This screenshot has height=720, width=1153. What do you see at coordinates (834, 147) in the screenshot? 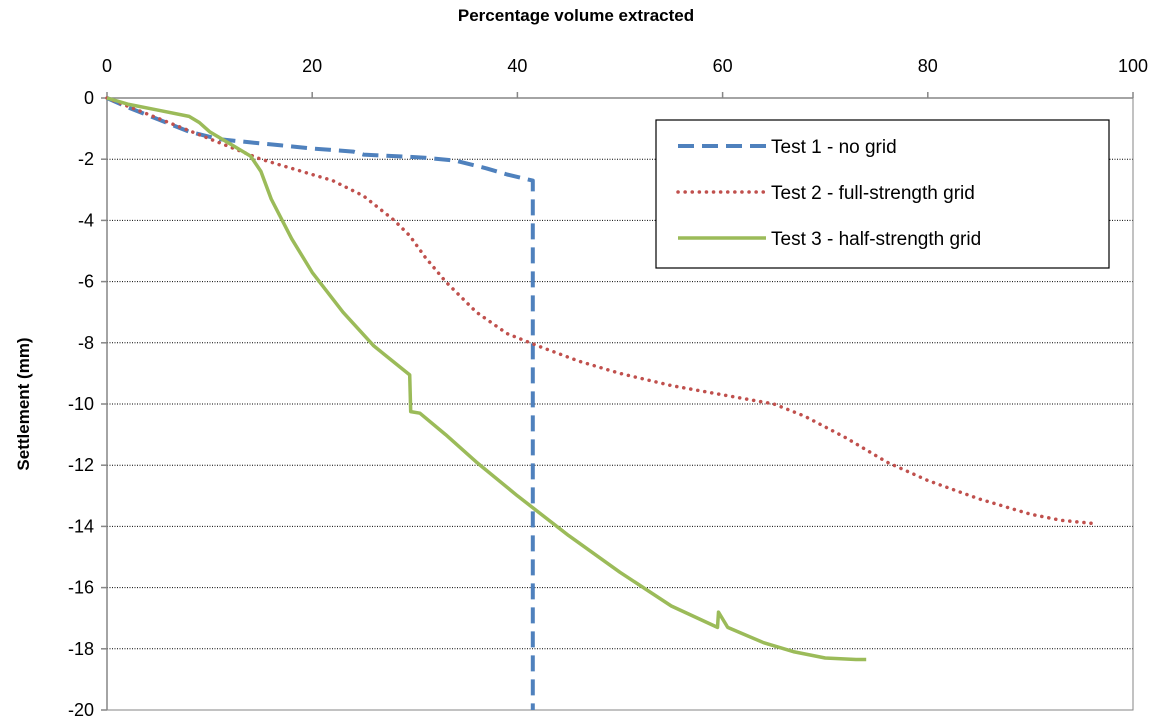
I see `legend-label: Test 1 - no grid` at bounding box center [834, 147].